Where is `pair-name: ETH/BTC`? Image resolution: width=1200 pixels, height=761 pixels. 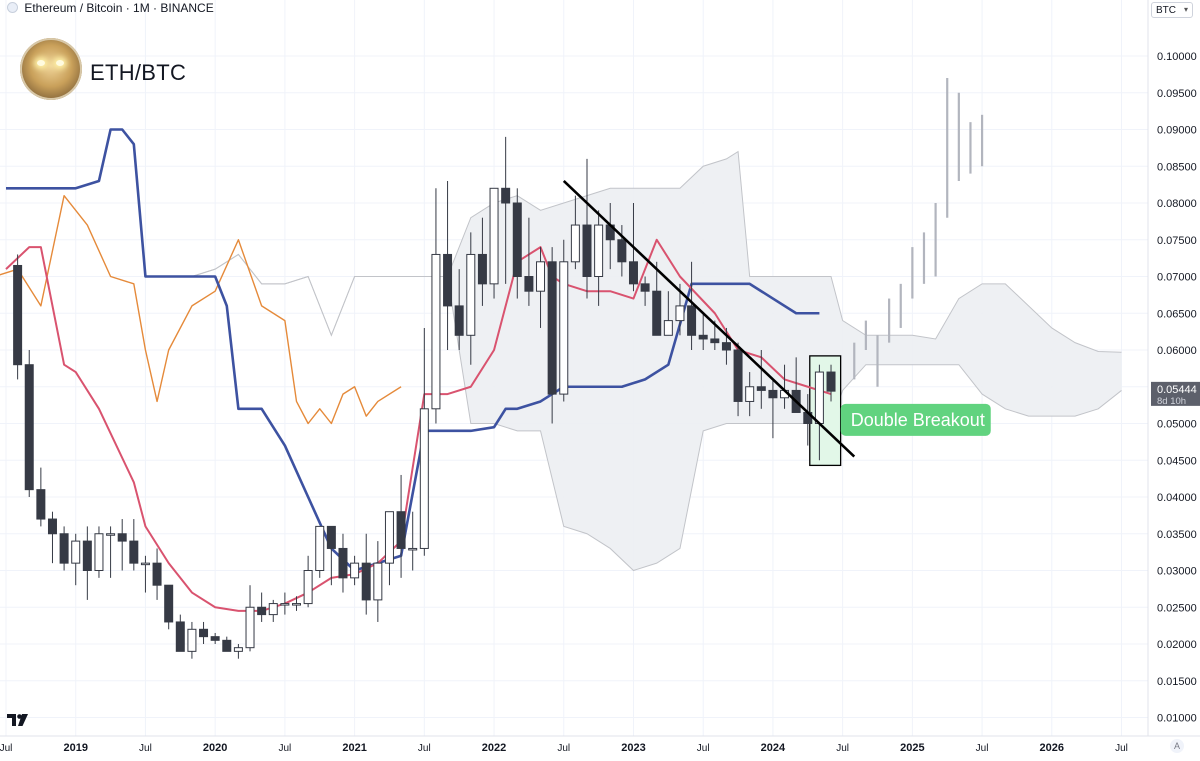
pair-name: ETH/BTC is located at coordinates (138, 73).